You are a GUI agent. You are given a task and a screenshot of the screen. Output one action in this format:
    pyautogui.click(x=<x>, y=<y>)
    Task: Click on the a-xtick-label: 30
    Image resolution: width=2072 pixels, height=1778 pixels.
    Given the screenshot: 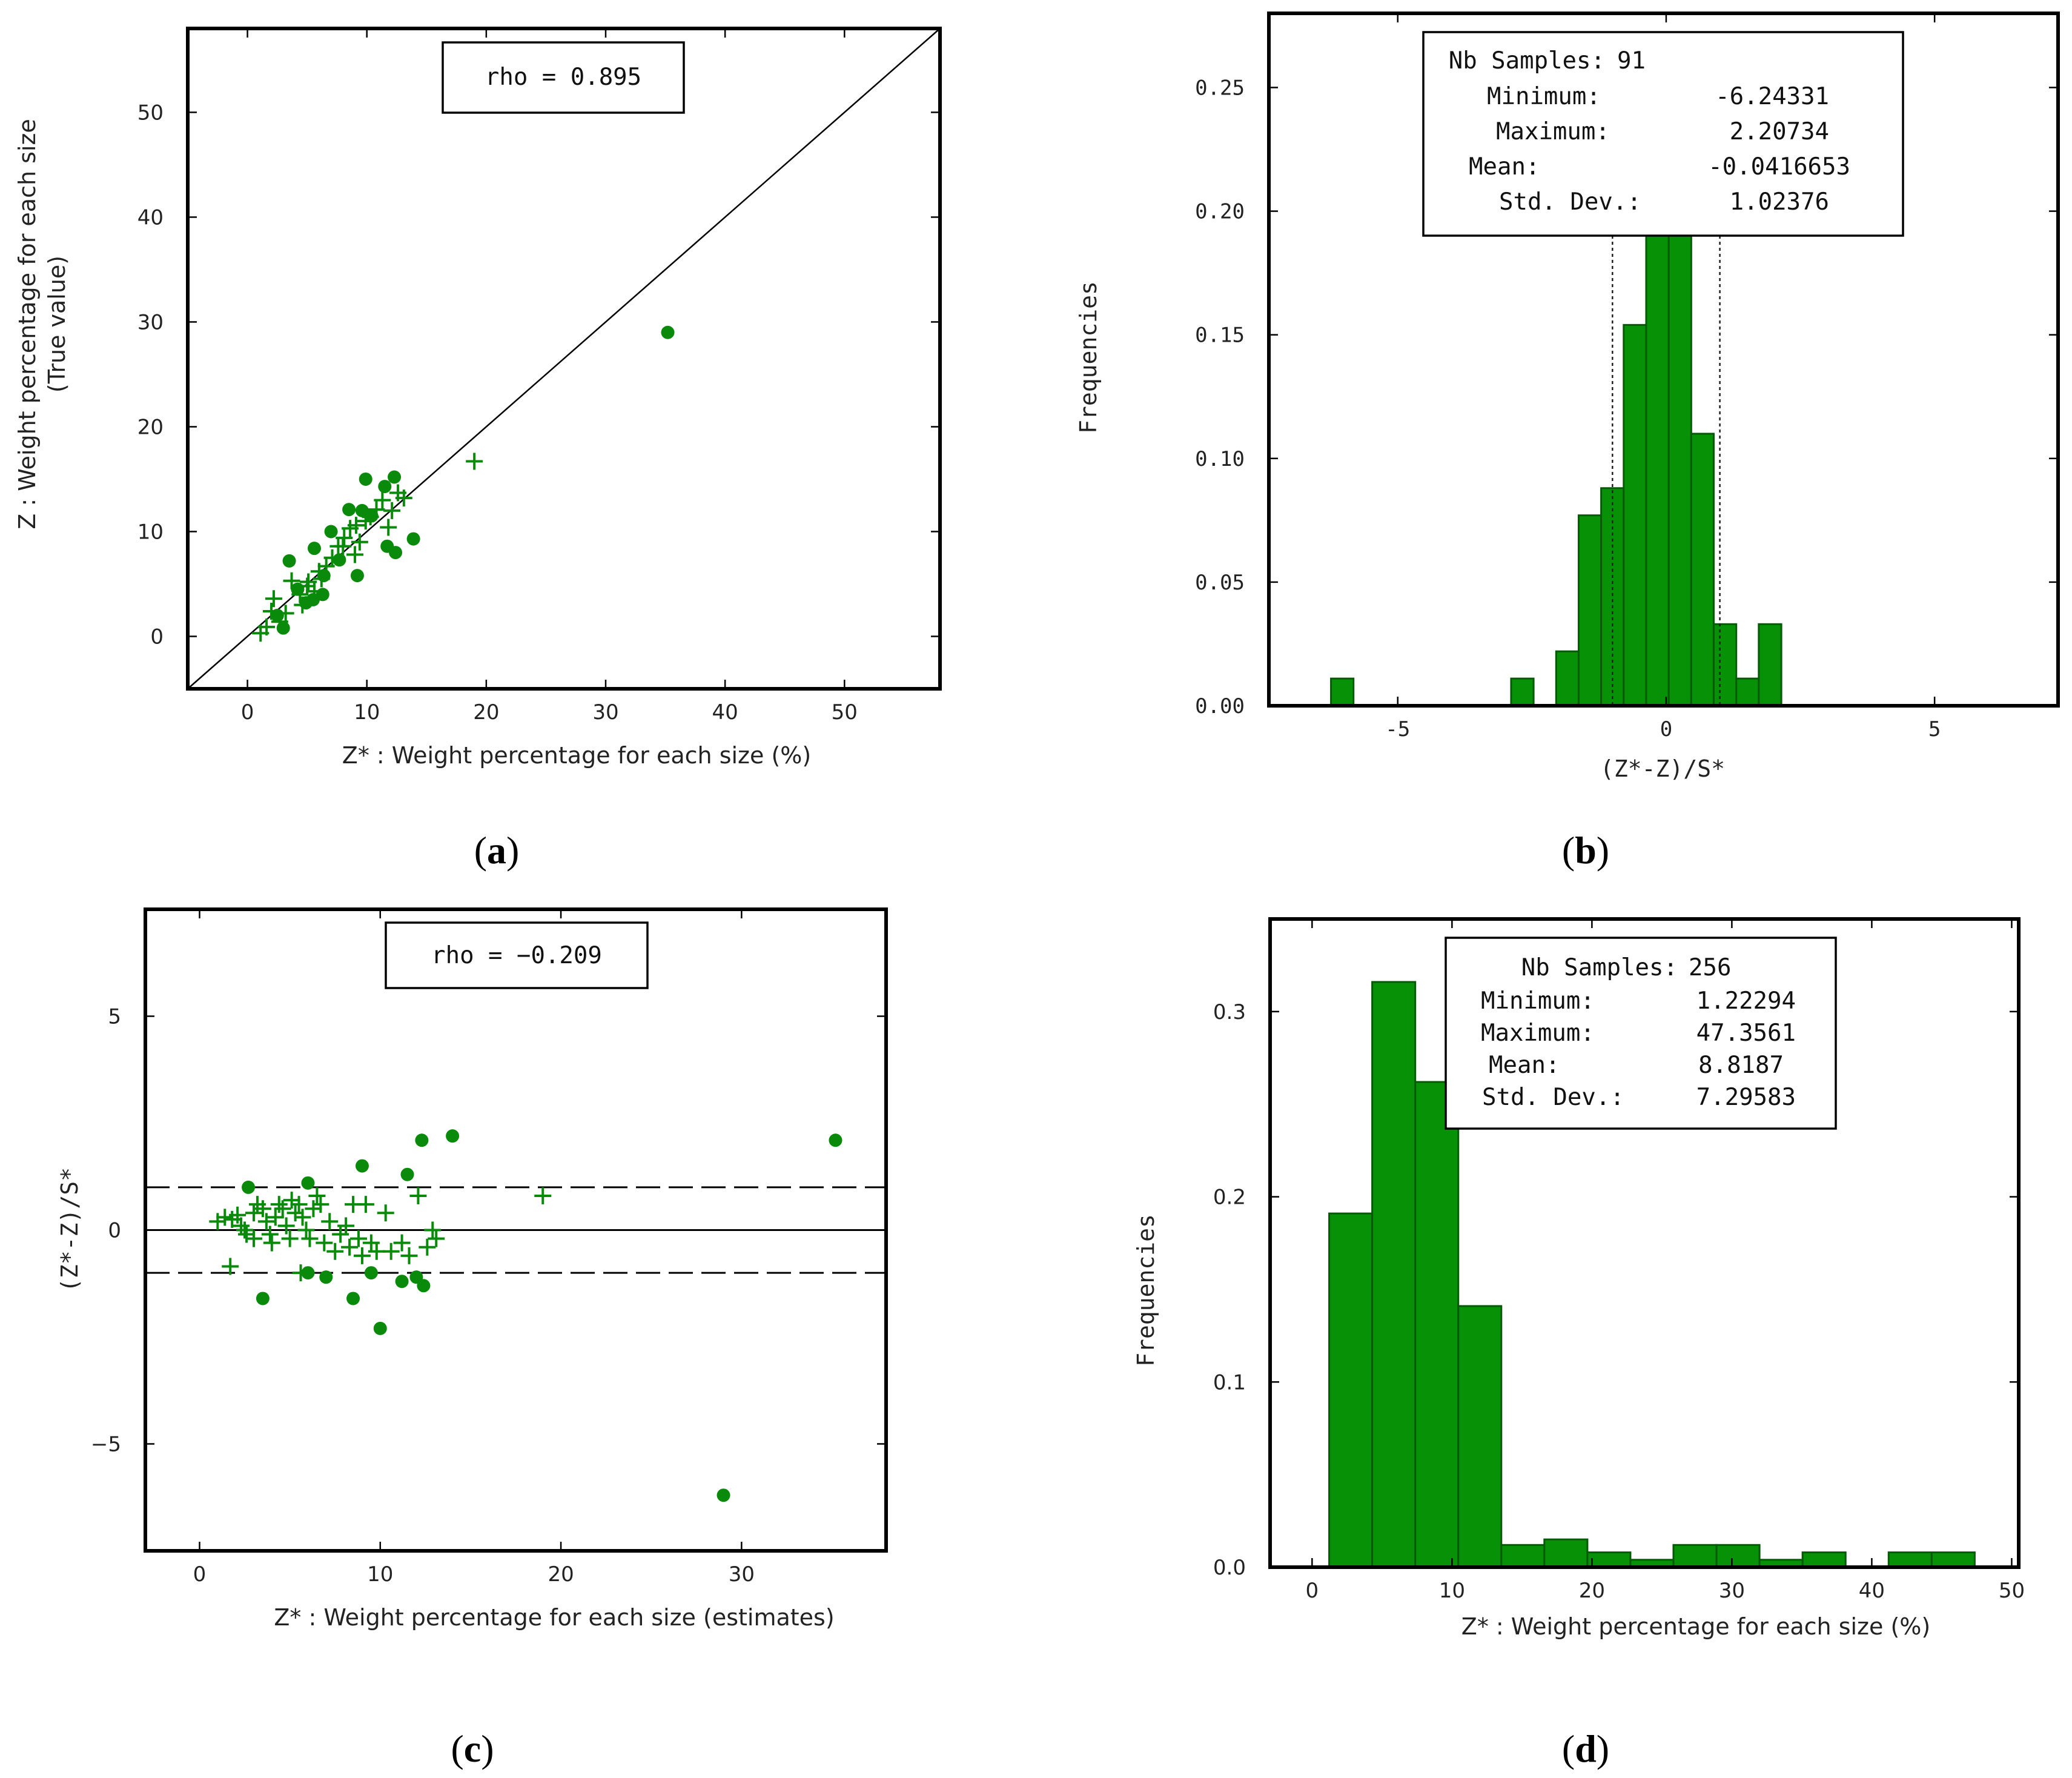 What is the action you would take?
    pyautogui.click(x=605, y=712)
    